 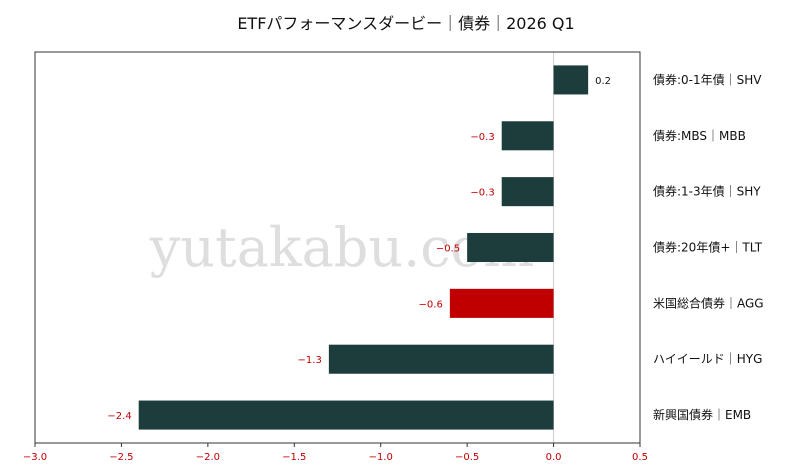 I want to click on x-tick-label: 0.0, so click(x=554, y=457).